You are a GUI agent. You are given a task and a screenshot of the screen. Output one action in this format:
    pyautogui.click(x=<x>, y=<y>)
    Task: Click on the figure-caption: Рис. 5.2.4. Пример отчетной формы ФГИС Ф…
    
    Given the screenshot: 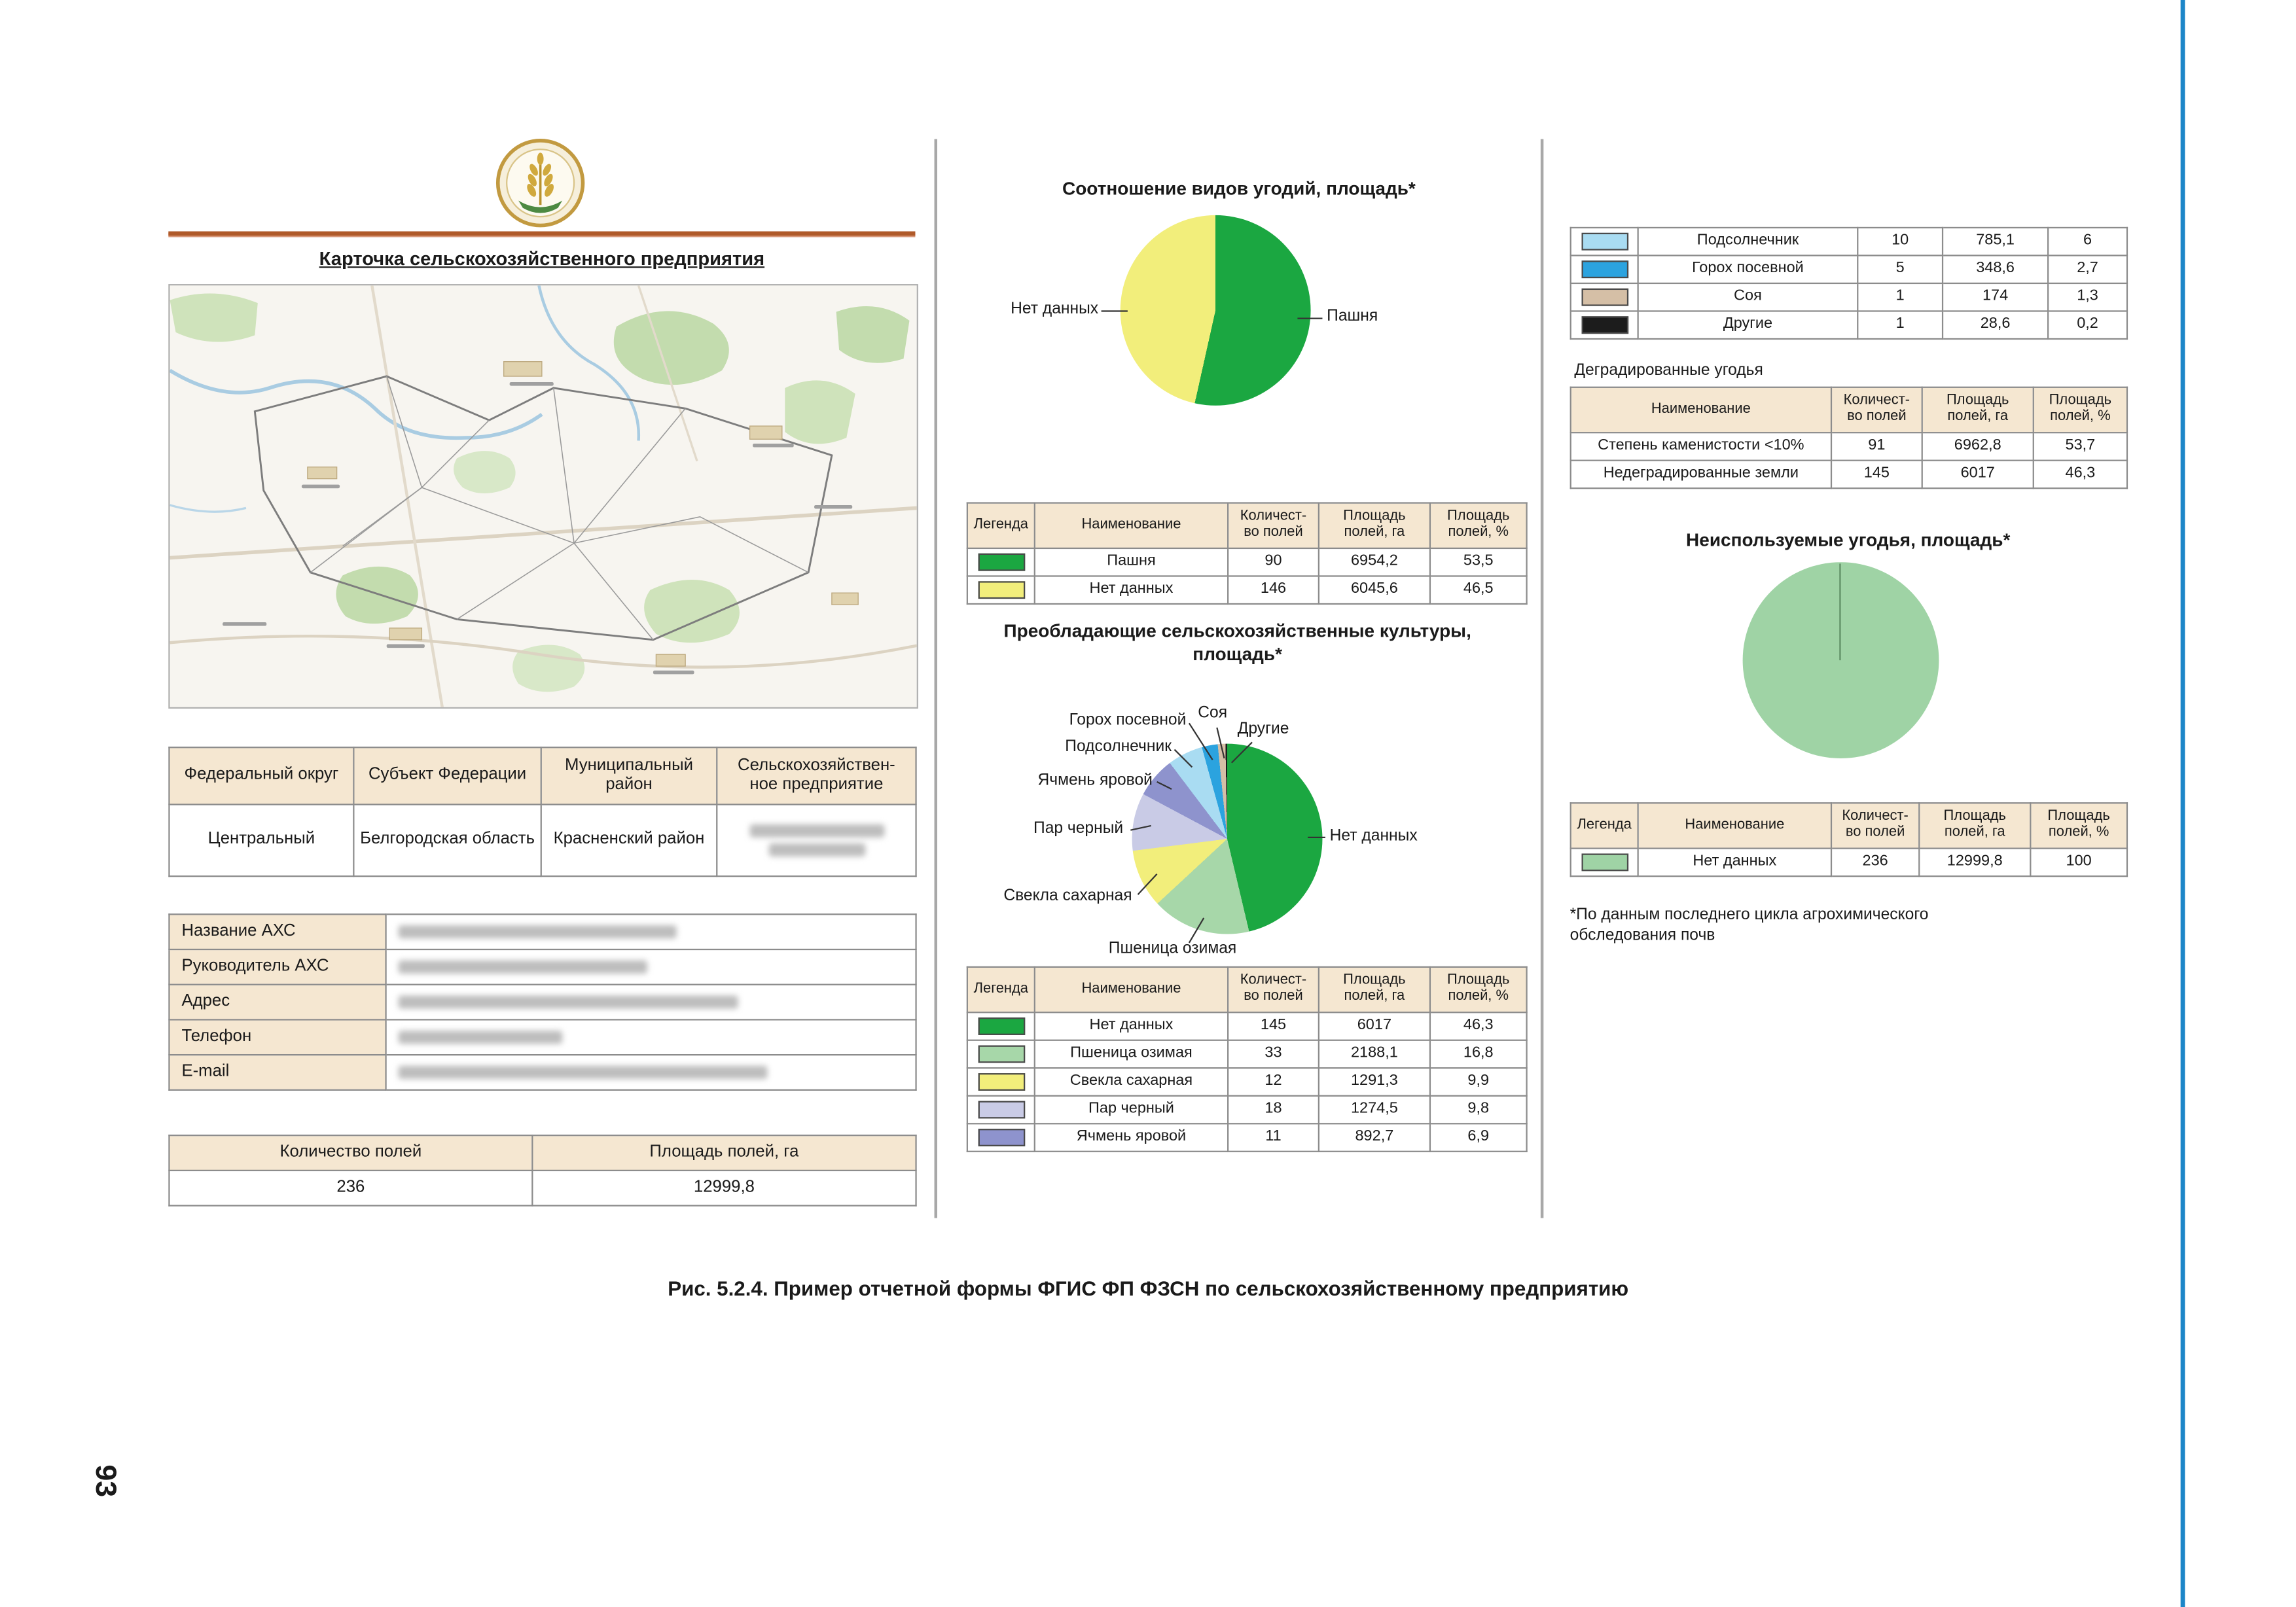 What is the action you would take?
    pyautogui.click(x=1148, y=1288)
    